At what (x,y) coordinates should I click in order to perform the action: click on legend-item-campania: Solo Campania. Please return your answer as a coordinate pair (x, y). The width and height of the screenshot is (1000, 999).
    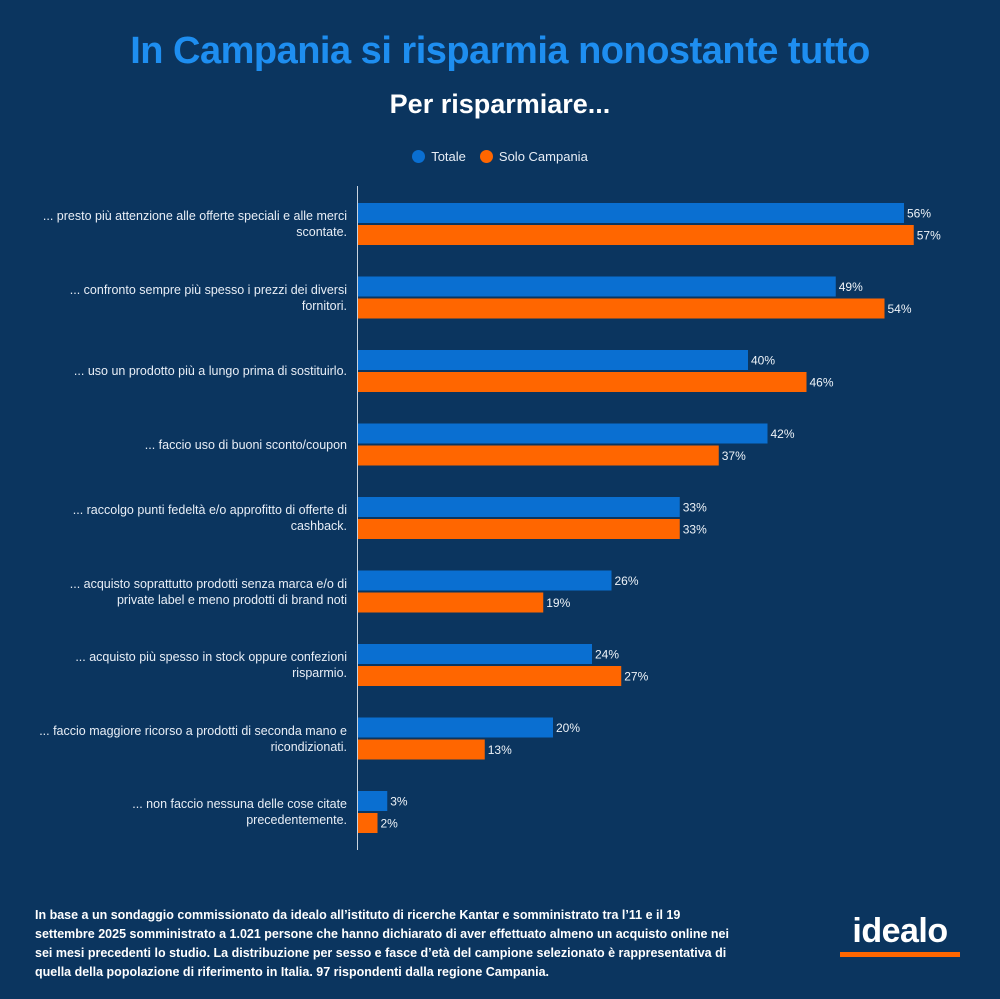
    Looking at the image, I should click on (533, 156).